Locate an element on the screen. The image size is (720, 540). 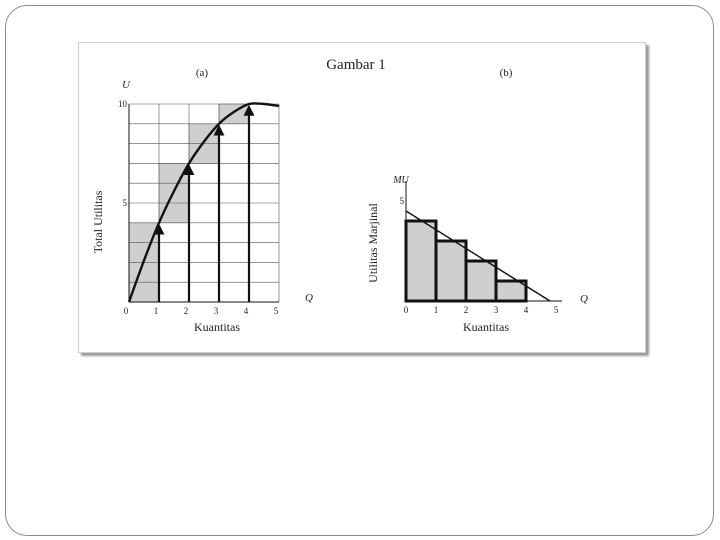
figure-title: Gambar 1 is located at coordinates (356, 65).